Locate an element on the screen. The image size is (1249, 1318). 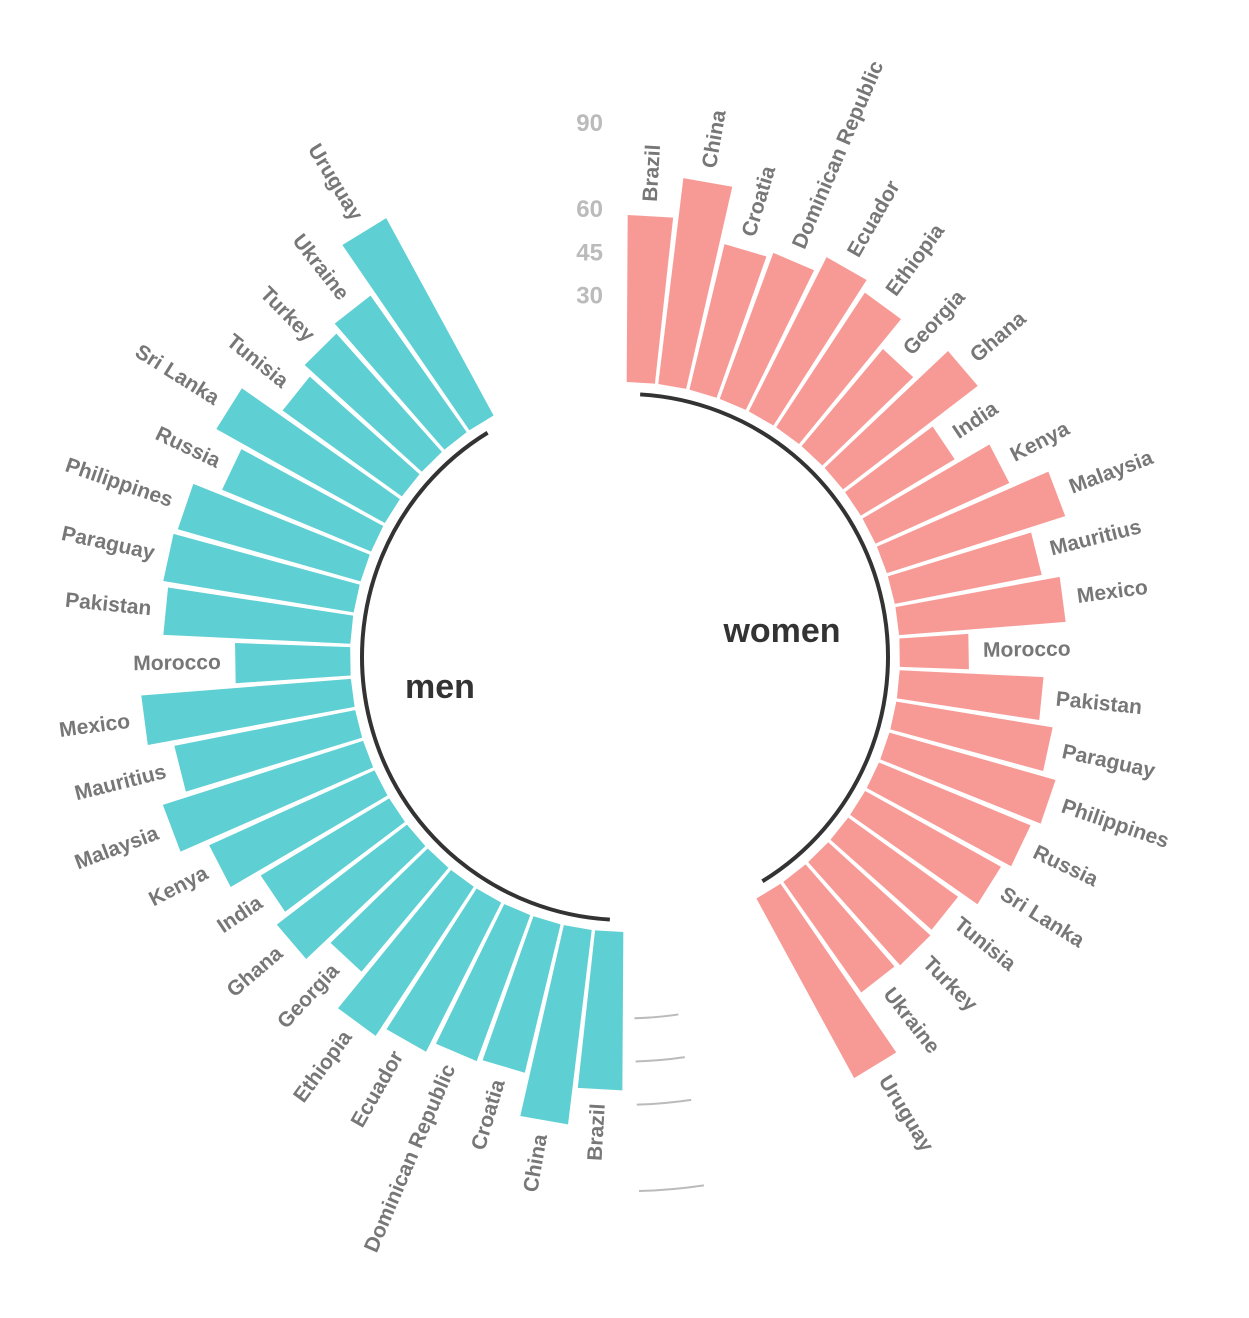
label-women-tunisia: Tunisia is located at coordinates (985, 944).